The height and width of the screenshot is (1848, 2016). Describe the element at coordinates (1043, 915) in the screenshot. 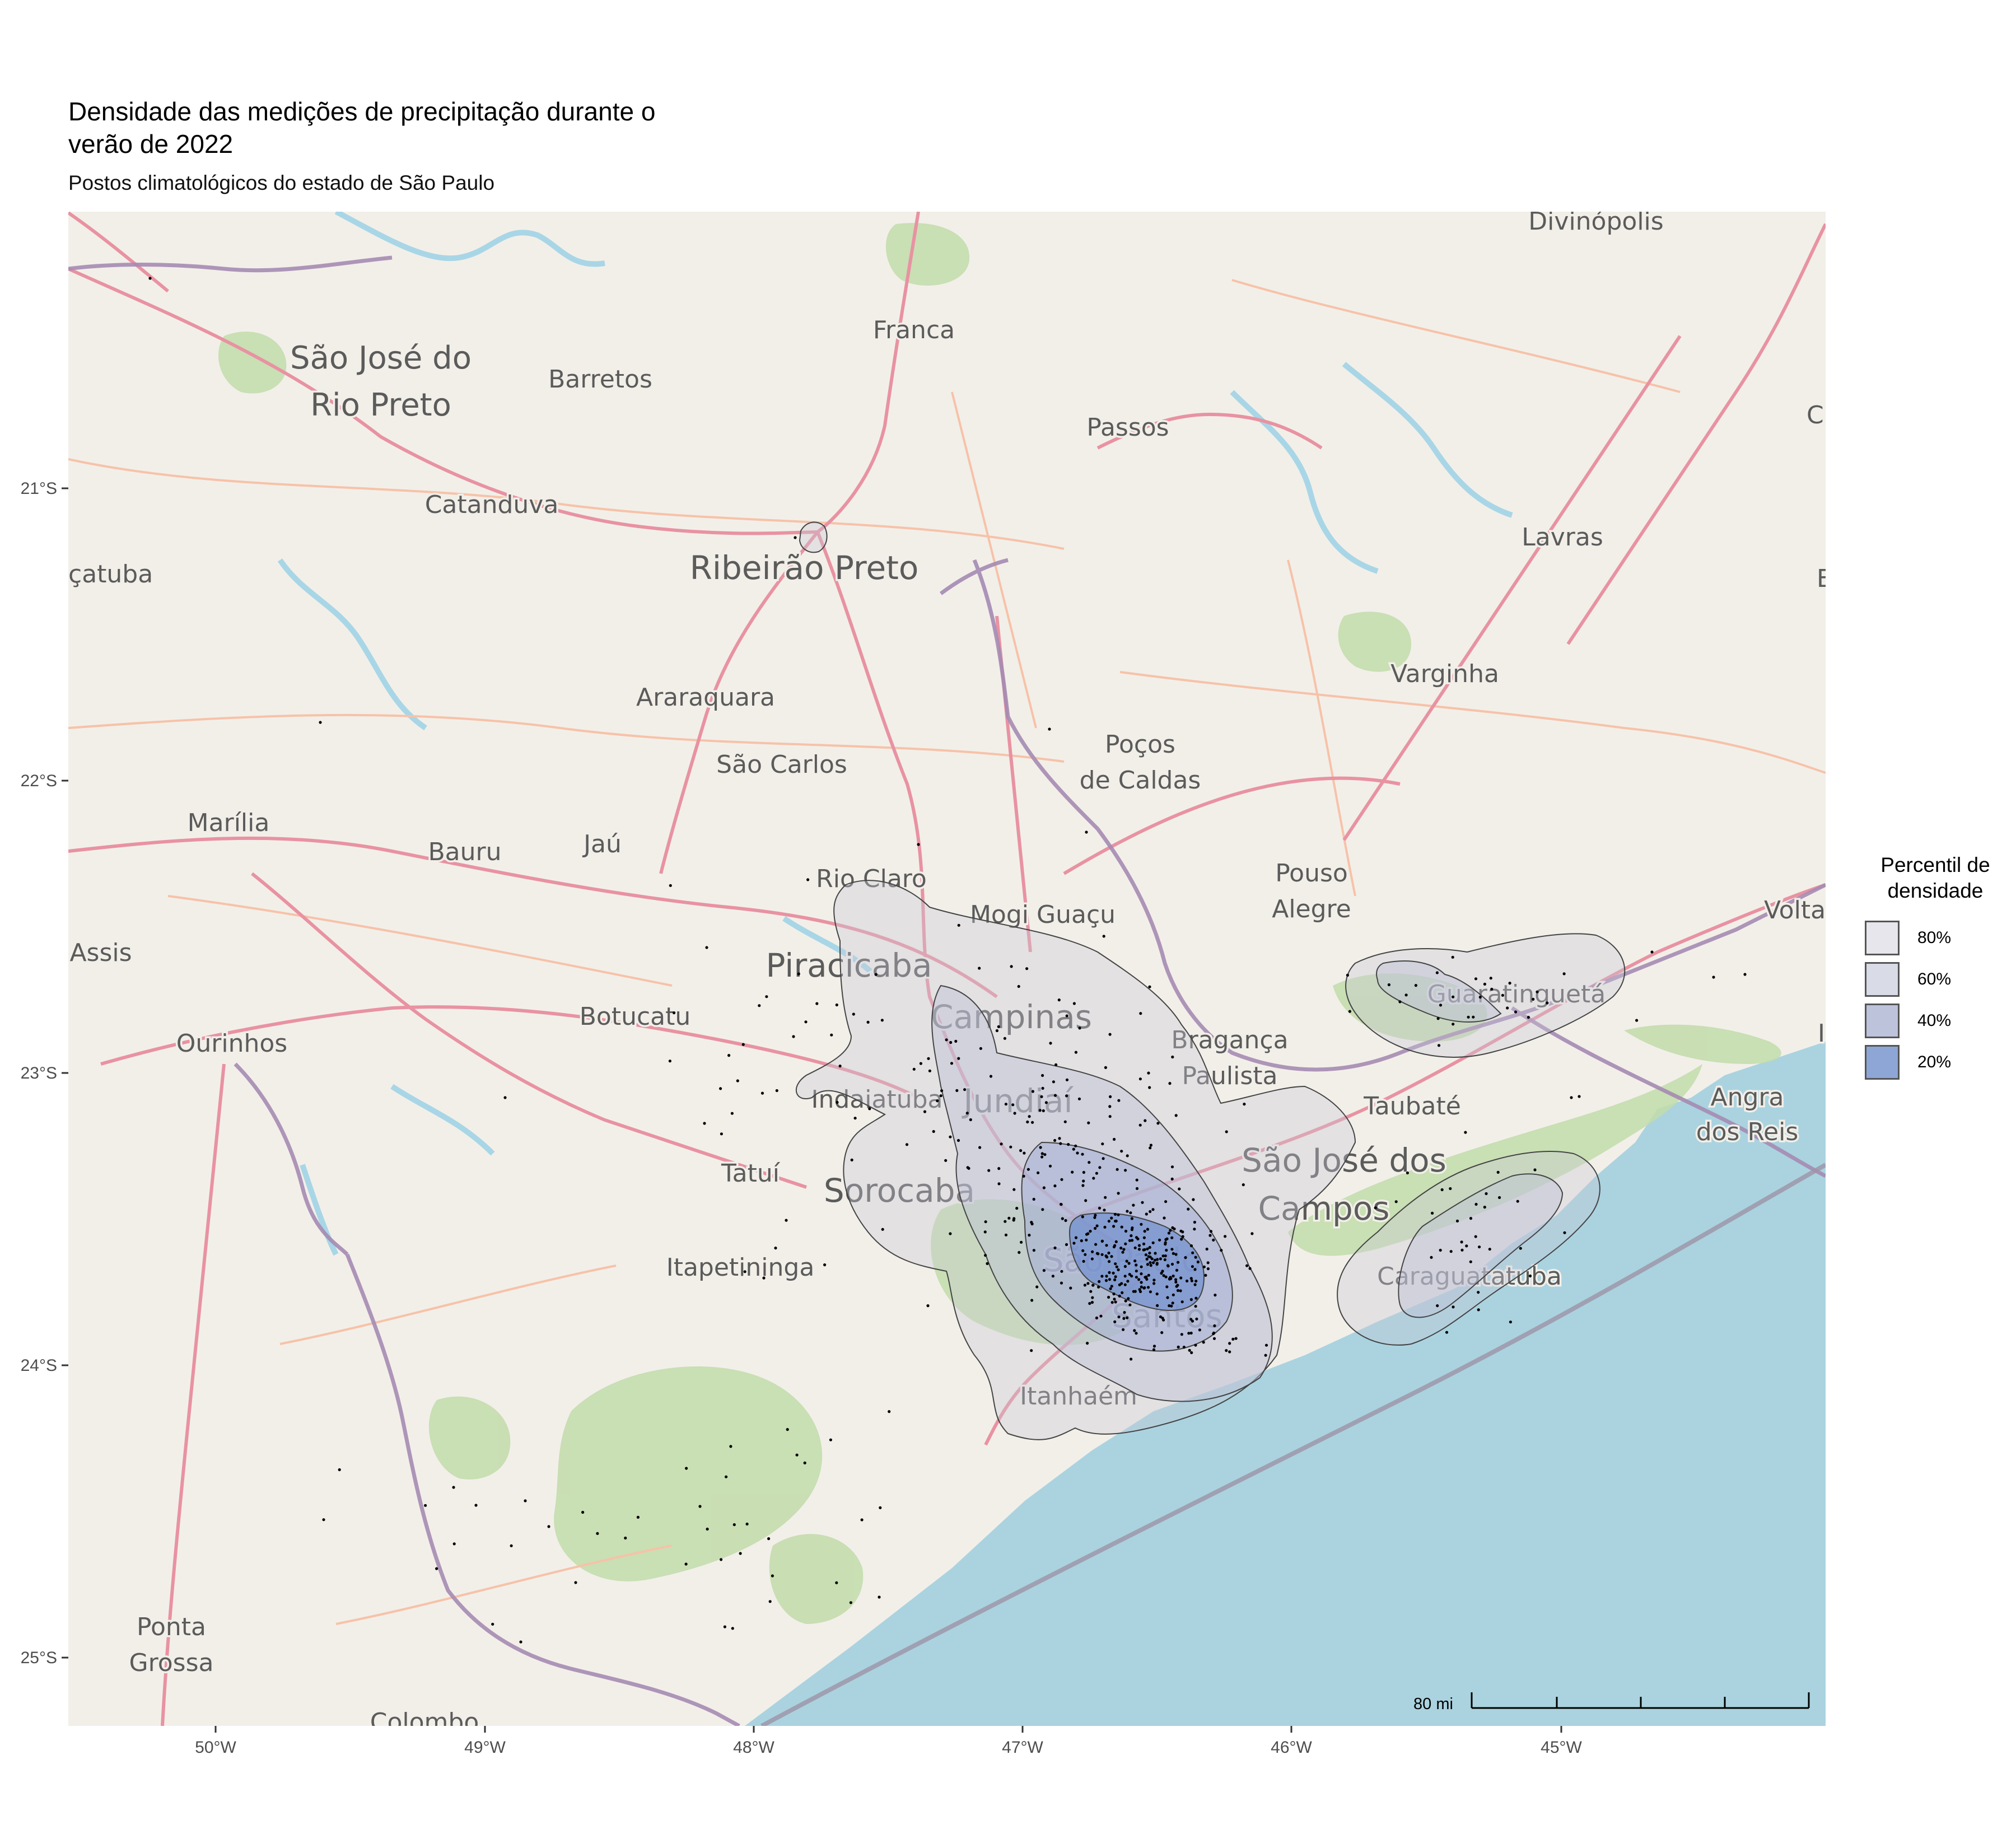

I see `map-label: Mogi Guaçu` at that location.